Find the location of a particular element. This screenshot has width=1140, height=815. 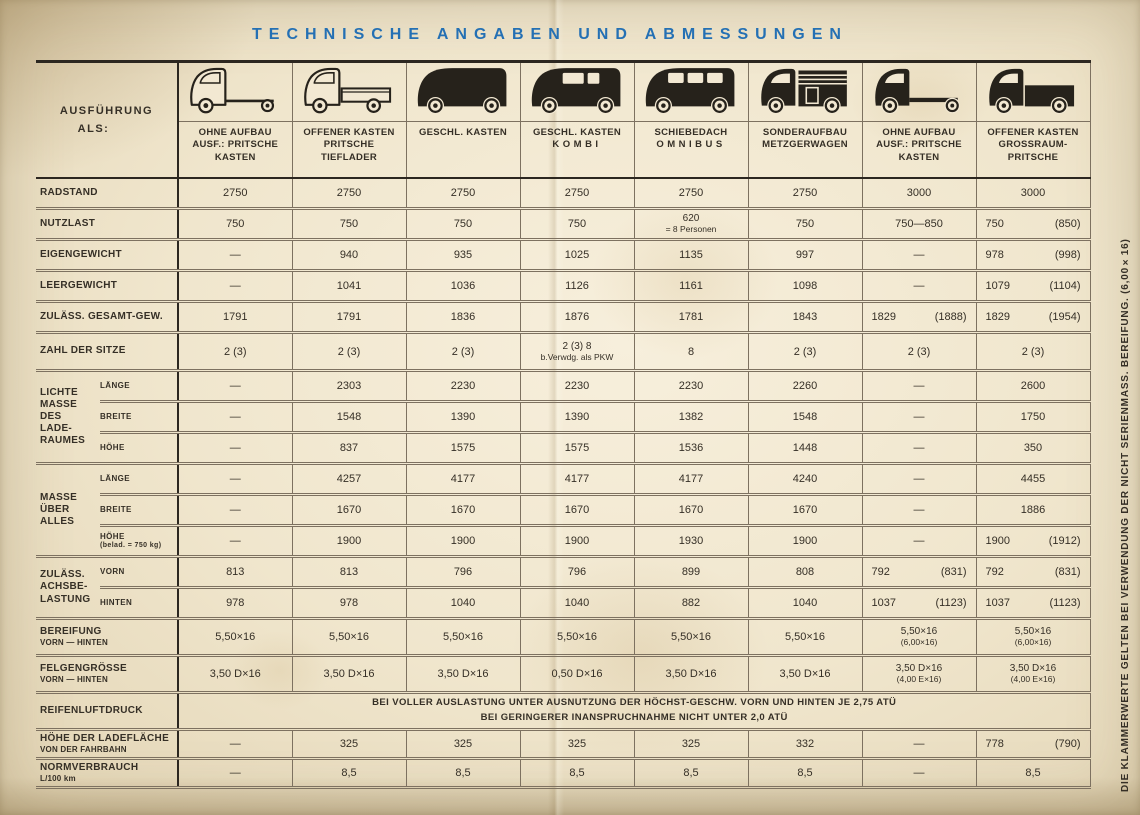

spec-cell: 1098 is located at coordinates (804, 286).